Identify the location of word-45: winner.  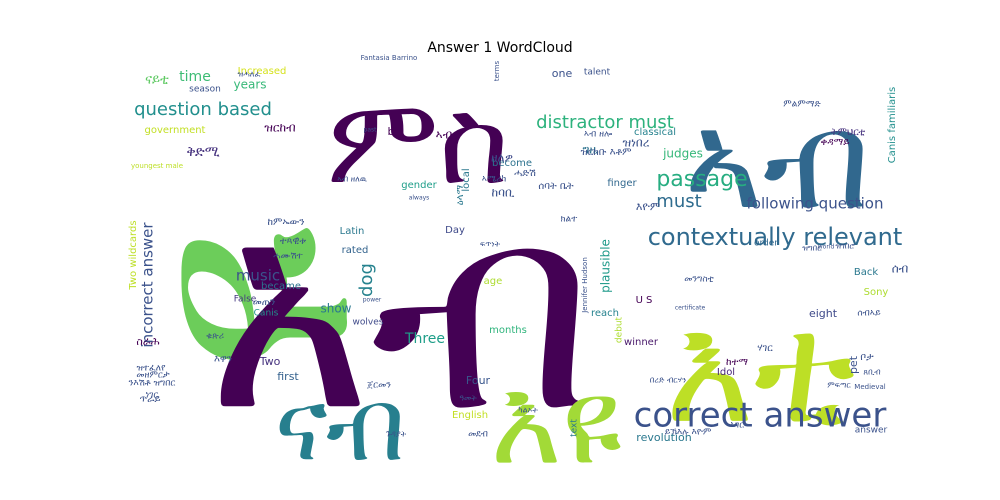
(641, 342).